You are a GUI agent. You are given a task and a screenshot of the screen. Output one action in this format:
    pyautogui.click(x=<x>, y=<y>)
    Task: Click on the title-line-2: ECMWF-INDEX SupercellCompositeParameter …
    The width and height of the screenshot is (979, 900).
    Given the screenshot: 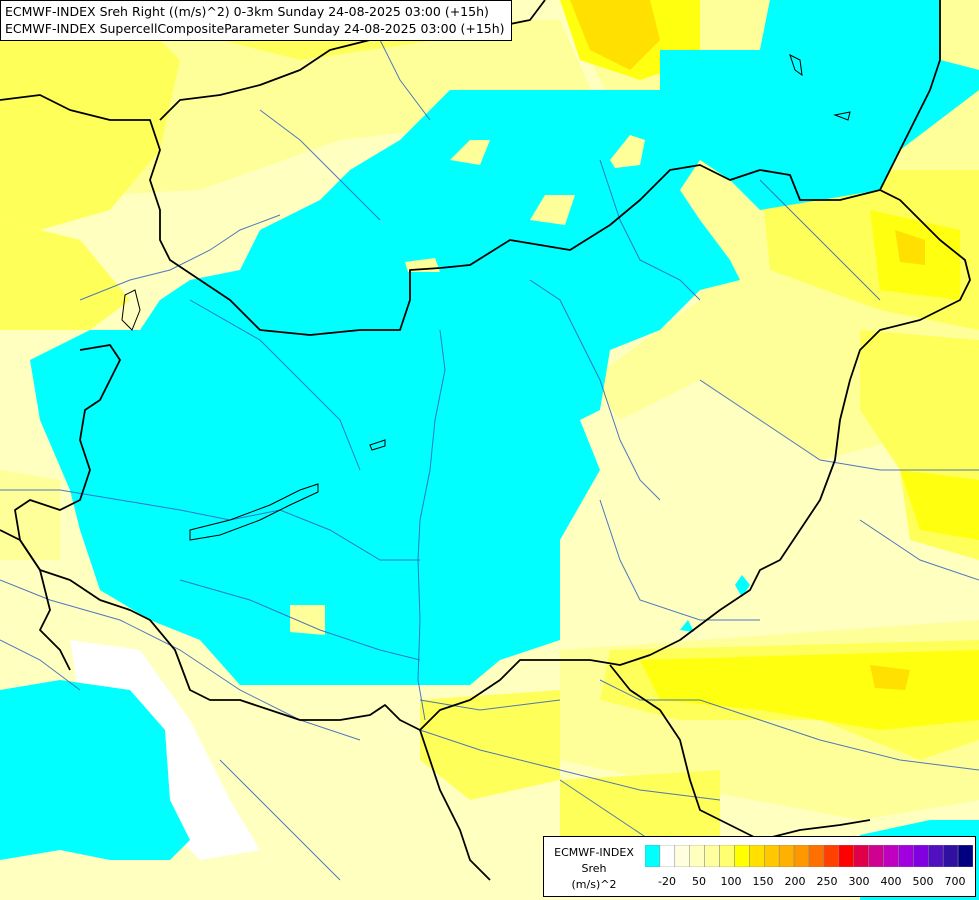 What is the action you would take?
    pyautogui.click(x=255, y=28)
    